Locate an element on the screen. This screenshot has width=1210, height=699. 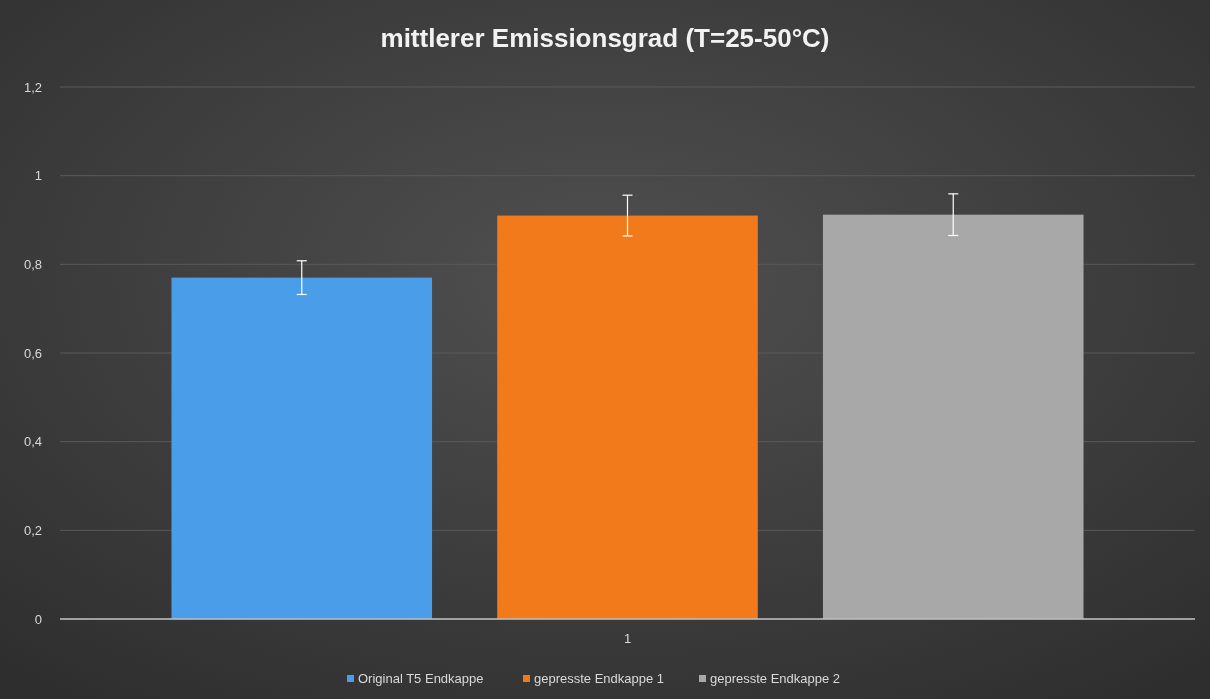
y-tick-label: 0,4 is located at coordinates (32, 442).